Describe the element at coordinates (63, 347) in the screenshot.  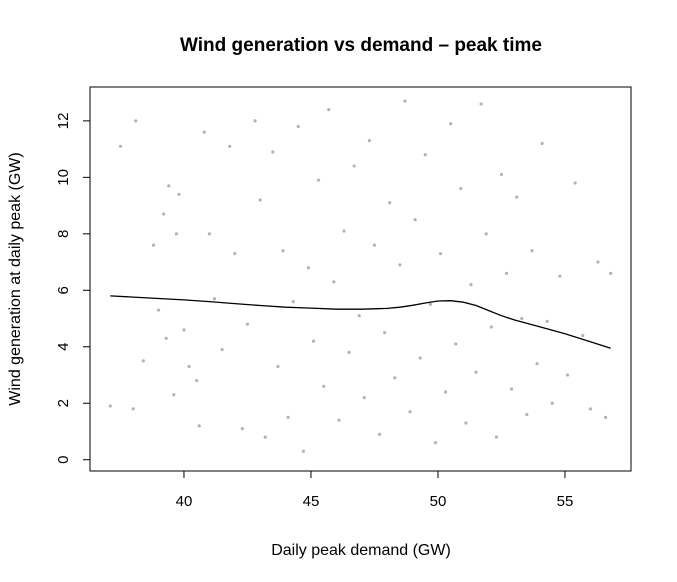
I see `y-tick-label: 4` at that location.